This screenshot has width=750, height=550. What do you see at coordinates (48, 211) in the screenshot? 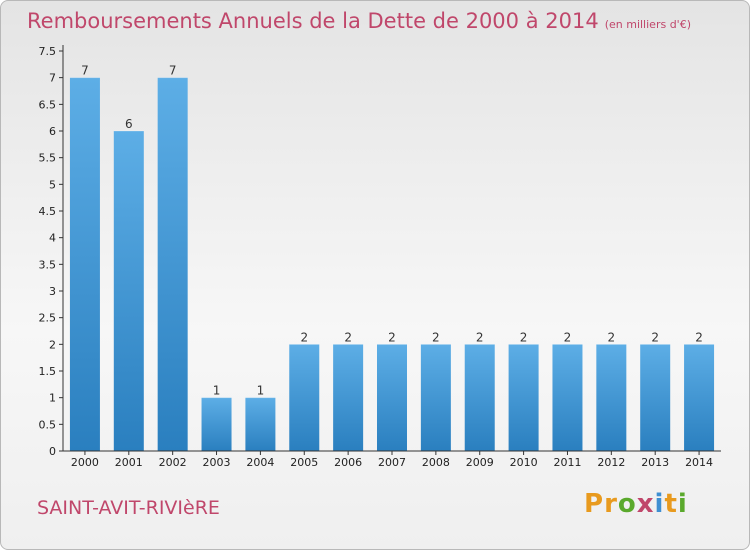
I see `y-tick-label: 4.5` at bounding box center [48, 211].